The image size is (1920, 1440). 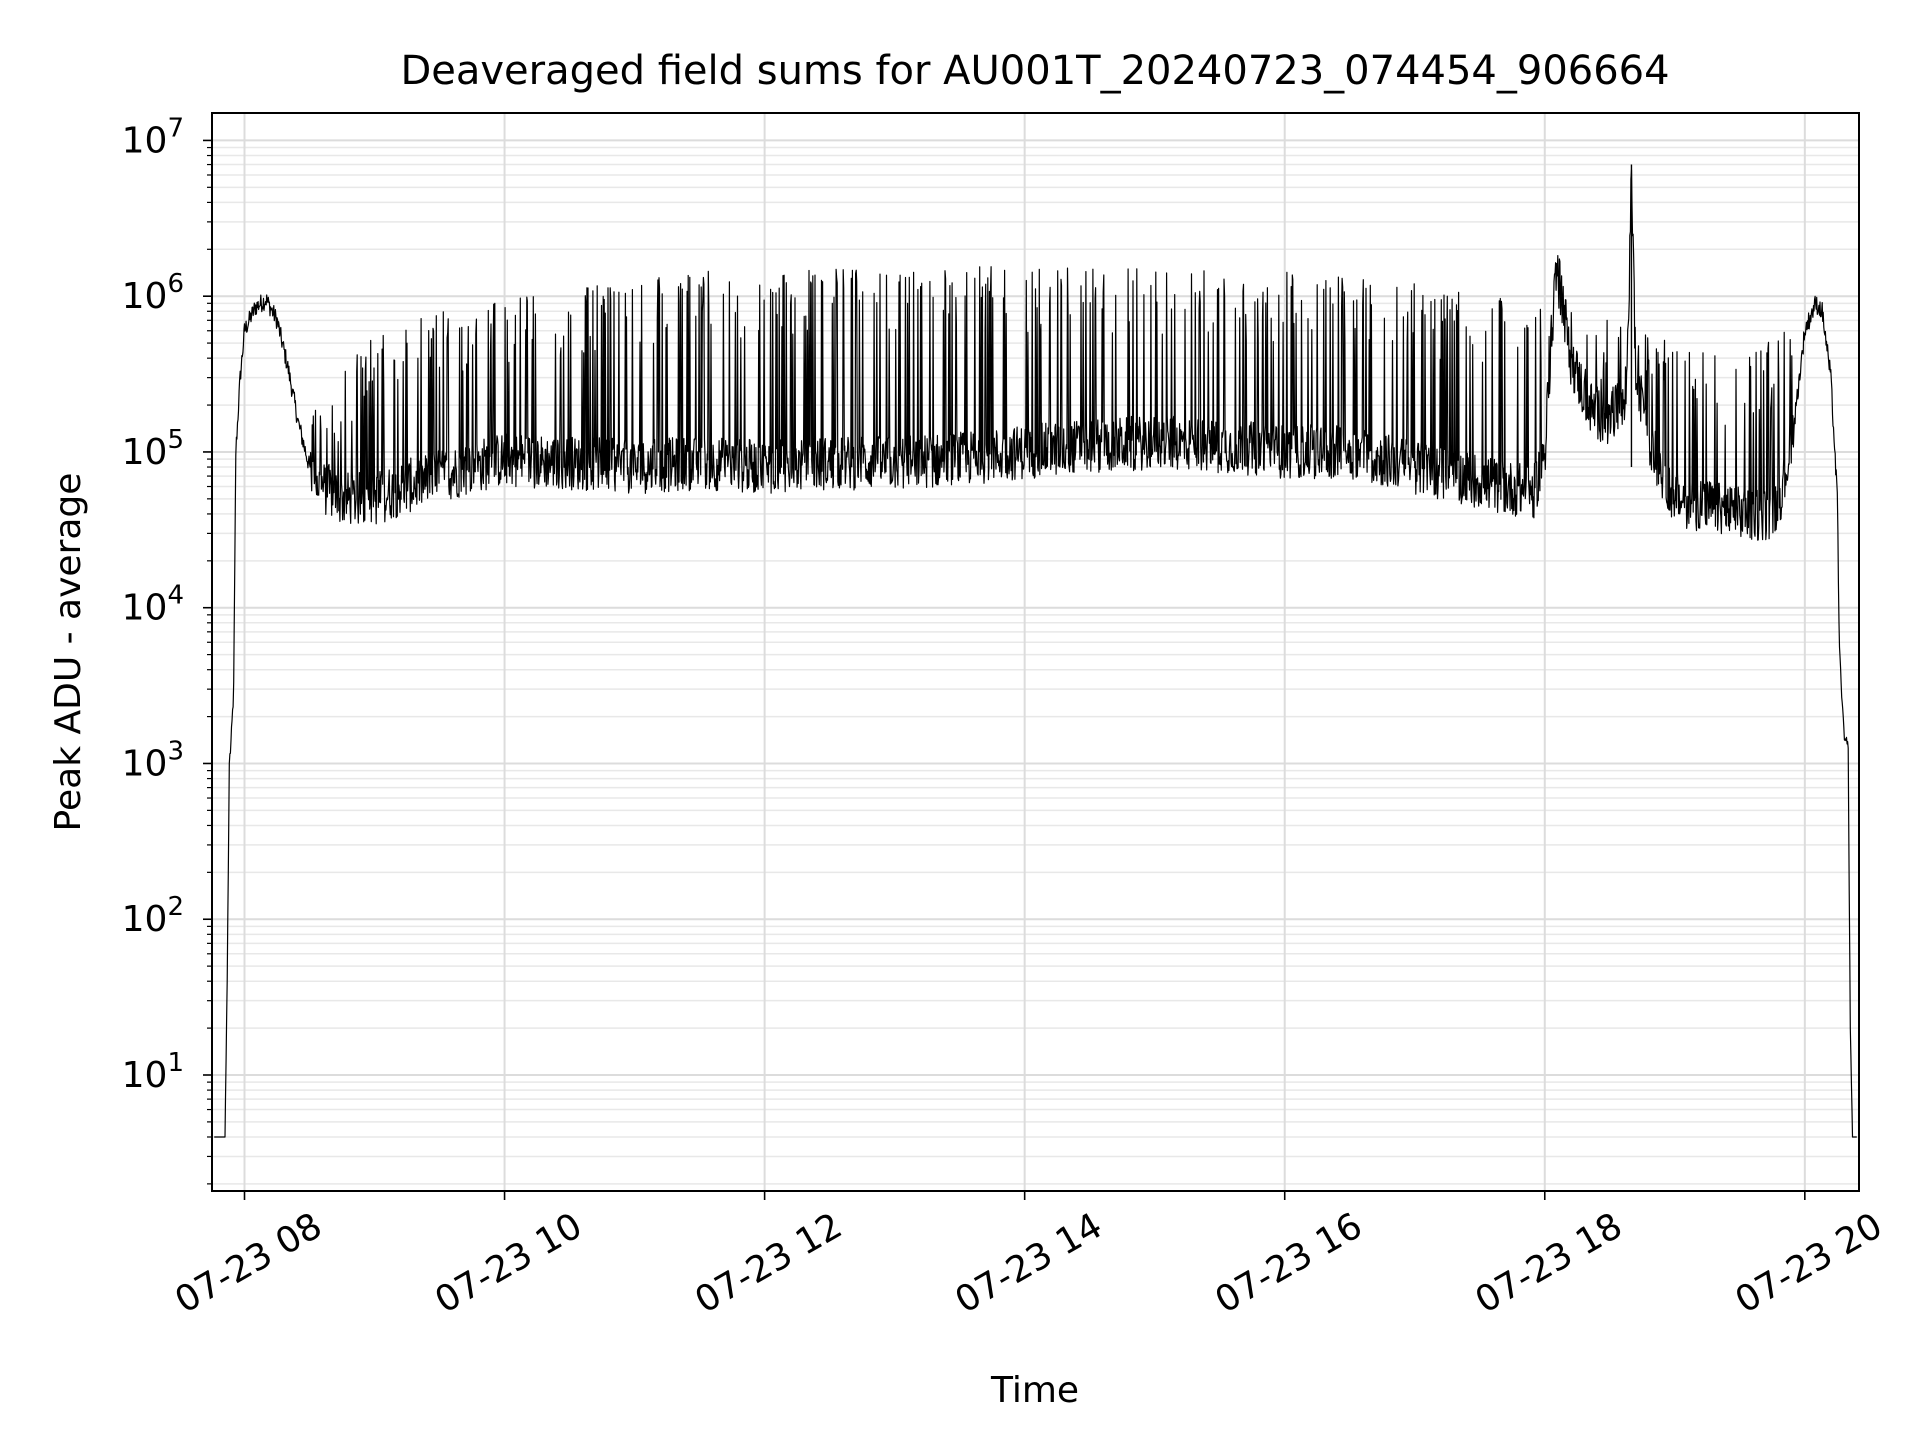 What do you see at coordinates (153, 293) in the screenshot?
I see `y-tick-label: 10⁶` at bounding box center [153, 293].